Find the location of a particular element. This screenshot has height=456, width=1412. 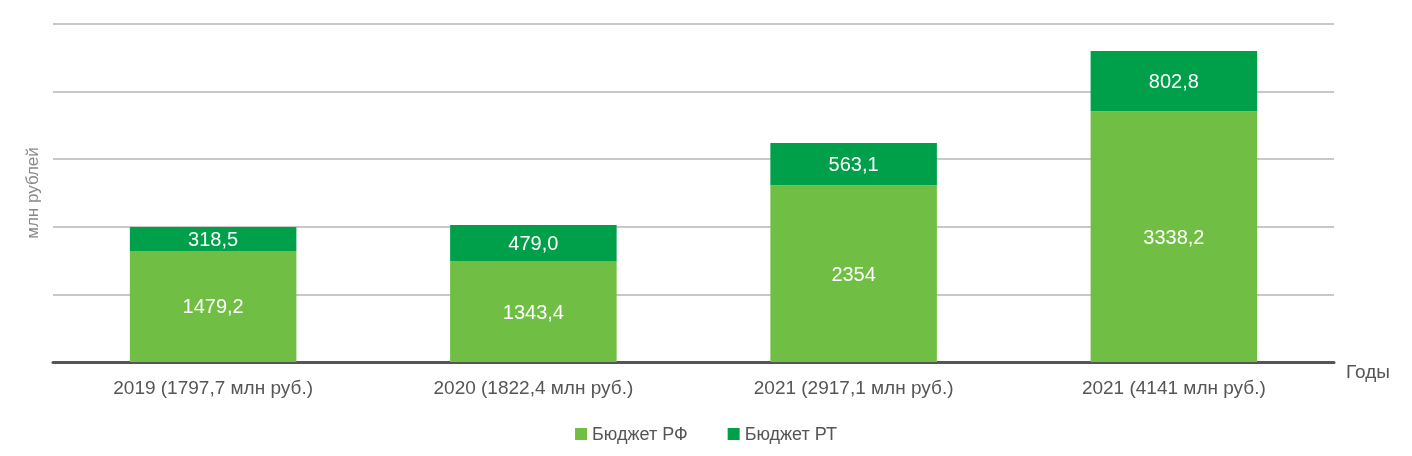

data-label: 563,1 is located at coordinates (853, 164).